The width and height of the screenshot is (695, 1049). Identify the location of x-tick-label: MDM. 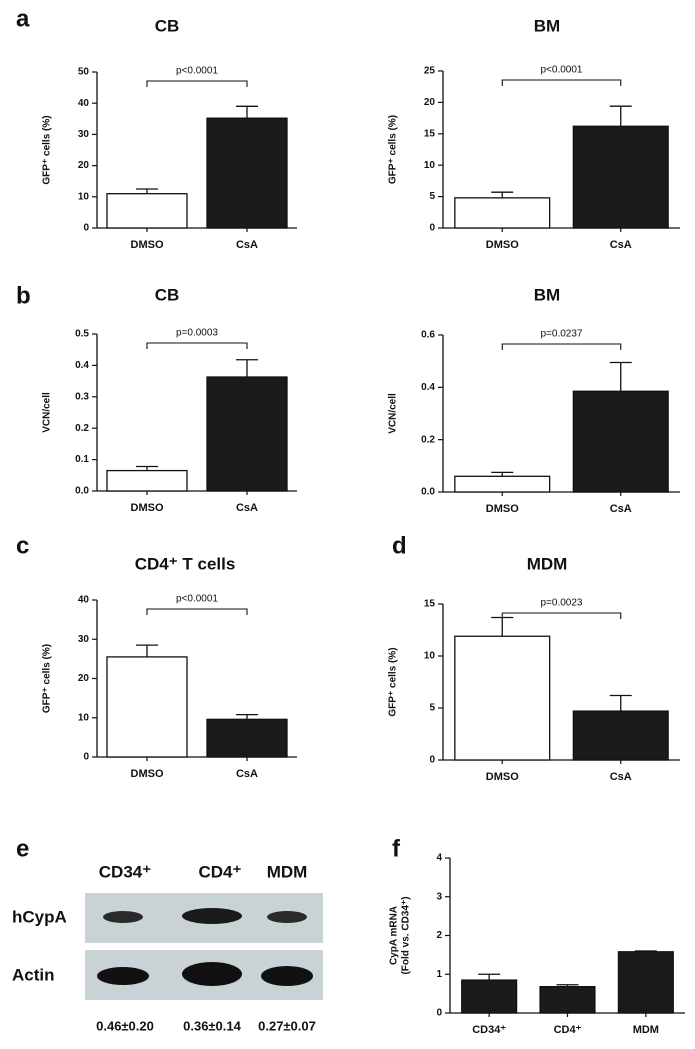
(646, 1030).